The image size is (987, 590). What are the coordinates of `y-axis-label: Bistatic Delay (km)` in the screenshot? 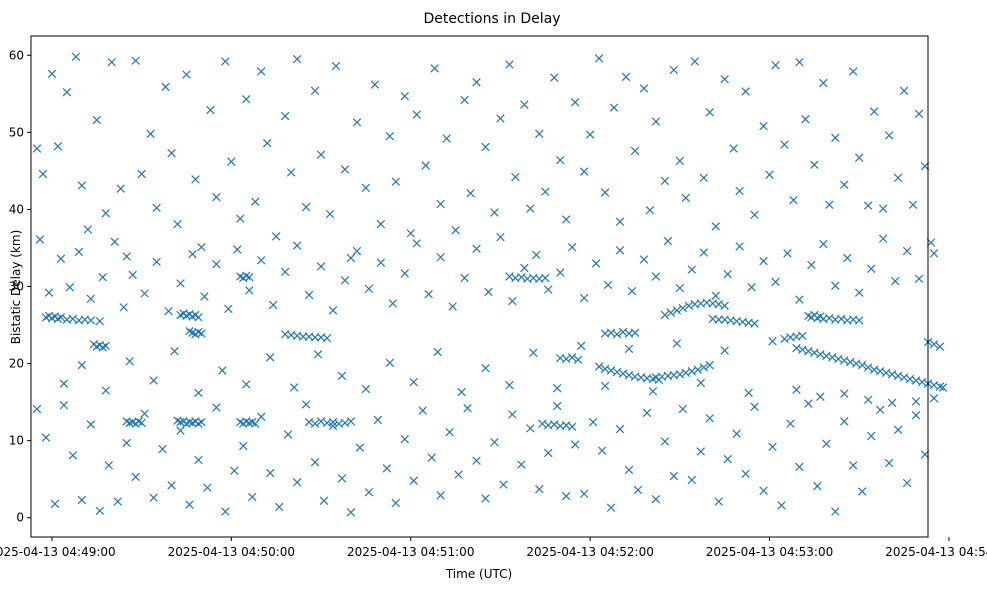 It's located at (16, 287).